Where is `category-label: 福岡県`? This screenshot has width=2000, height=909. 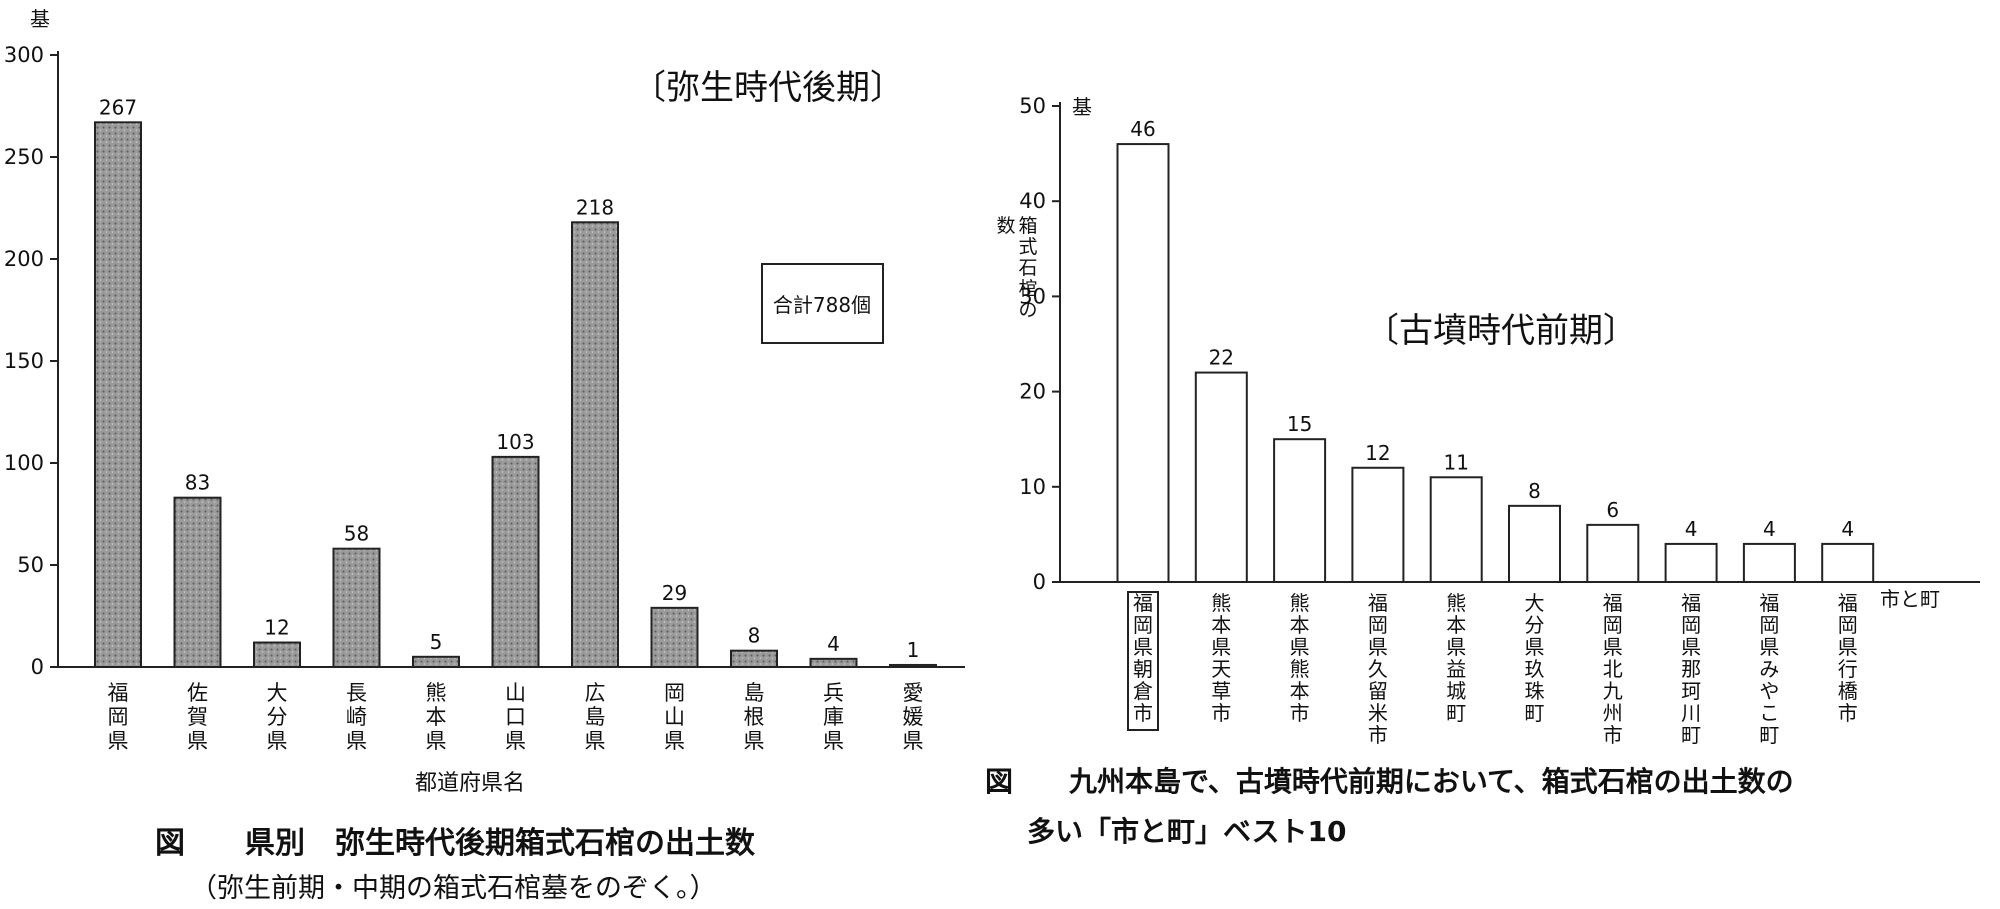 category-label: 福岡県 is located at coordinates (118, 717).